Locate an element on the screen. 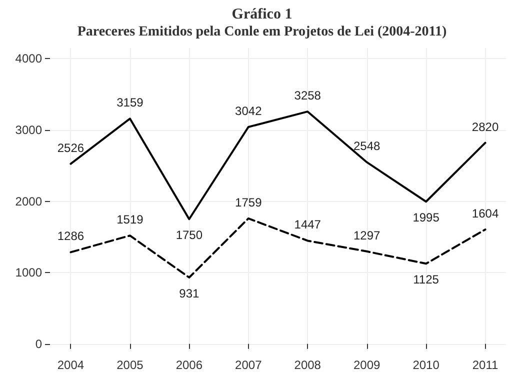  y-tick-label: 1000 is located at coordinates (28, 273).